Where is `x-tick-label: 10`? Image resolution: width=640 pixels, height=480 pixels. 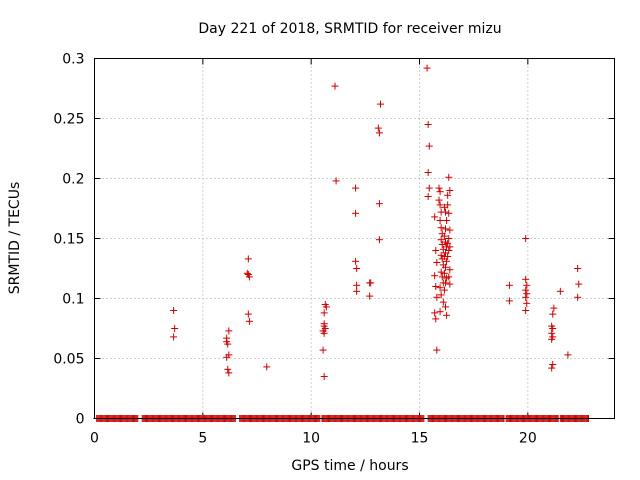 x-tick-label: 10 is located at coordinates (311, 439).